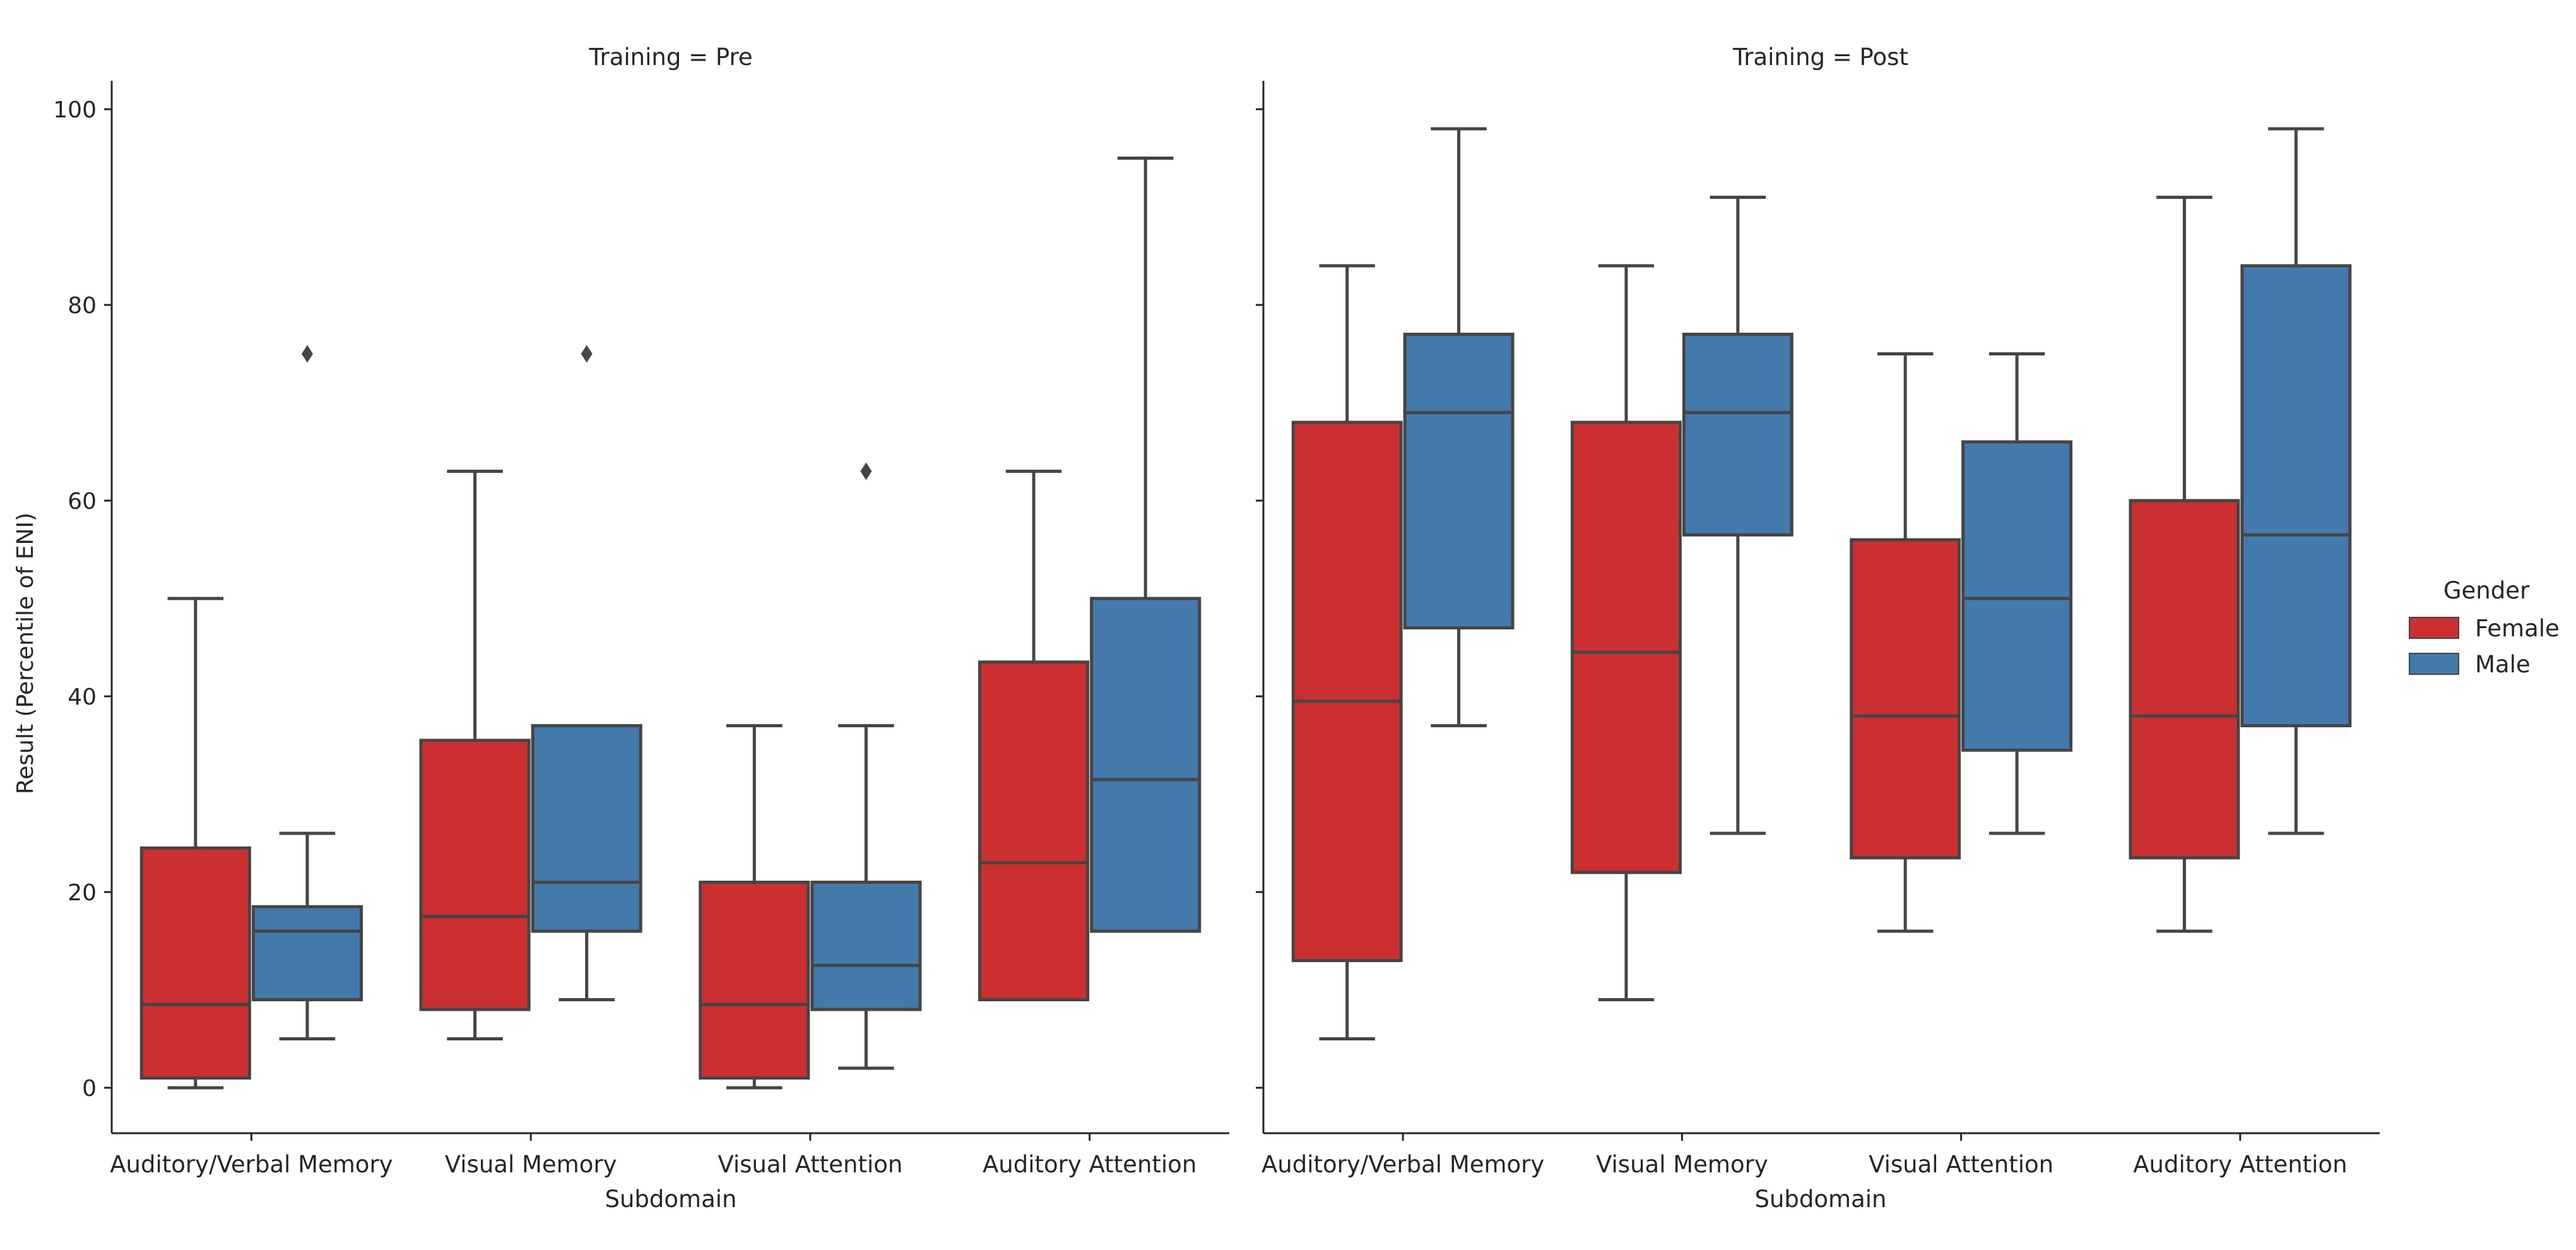 The image size is (2576, 1250). I want to click on box-pre-auditory-verbal-memory-female, so click(195, 843).